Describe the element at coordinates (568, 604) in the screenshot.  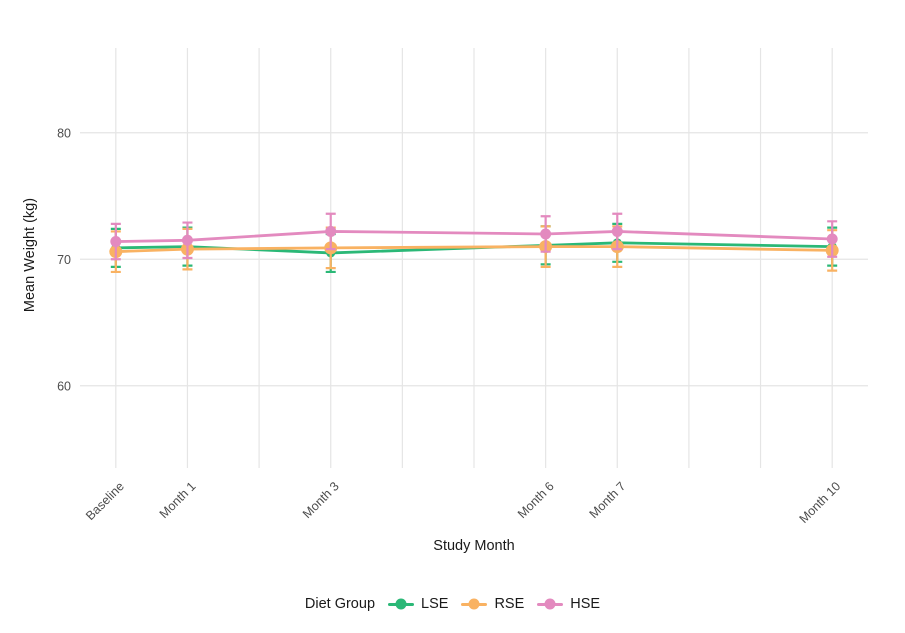
I see `legend-item-hse: HSE` at that location.